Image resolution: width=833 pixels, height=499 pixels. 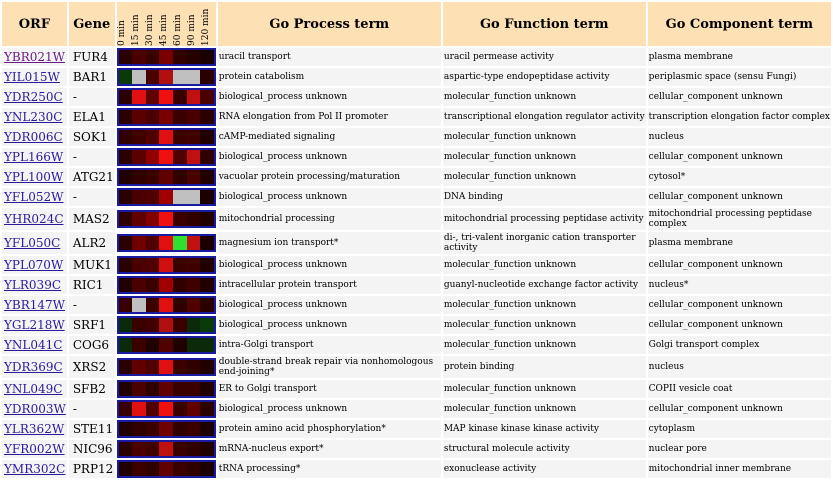 I want to click on orf-link: YNL230C, so click(x=33, y=117).